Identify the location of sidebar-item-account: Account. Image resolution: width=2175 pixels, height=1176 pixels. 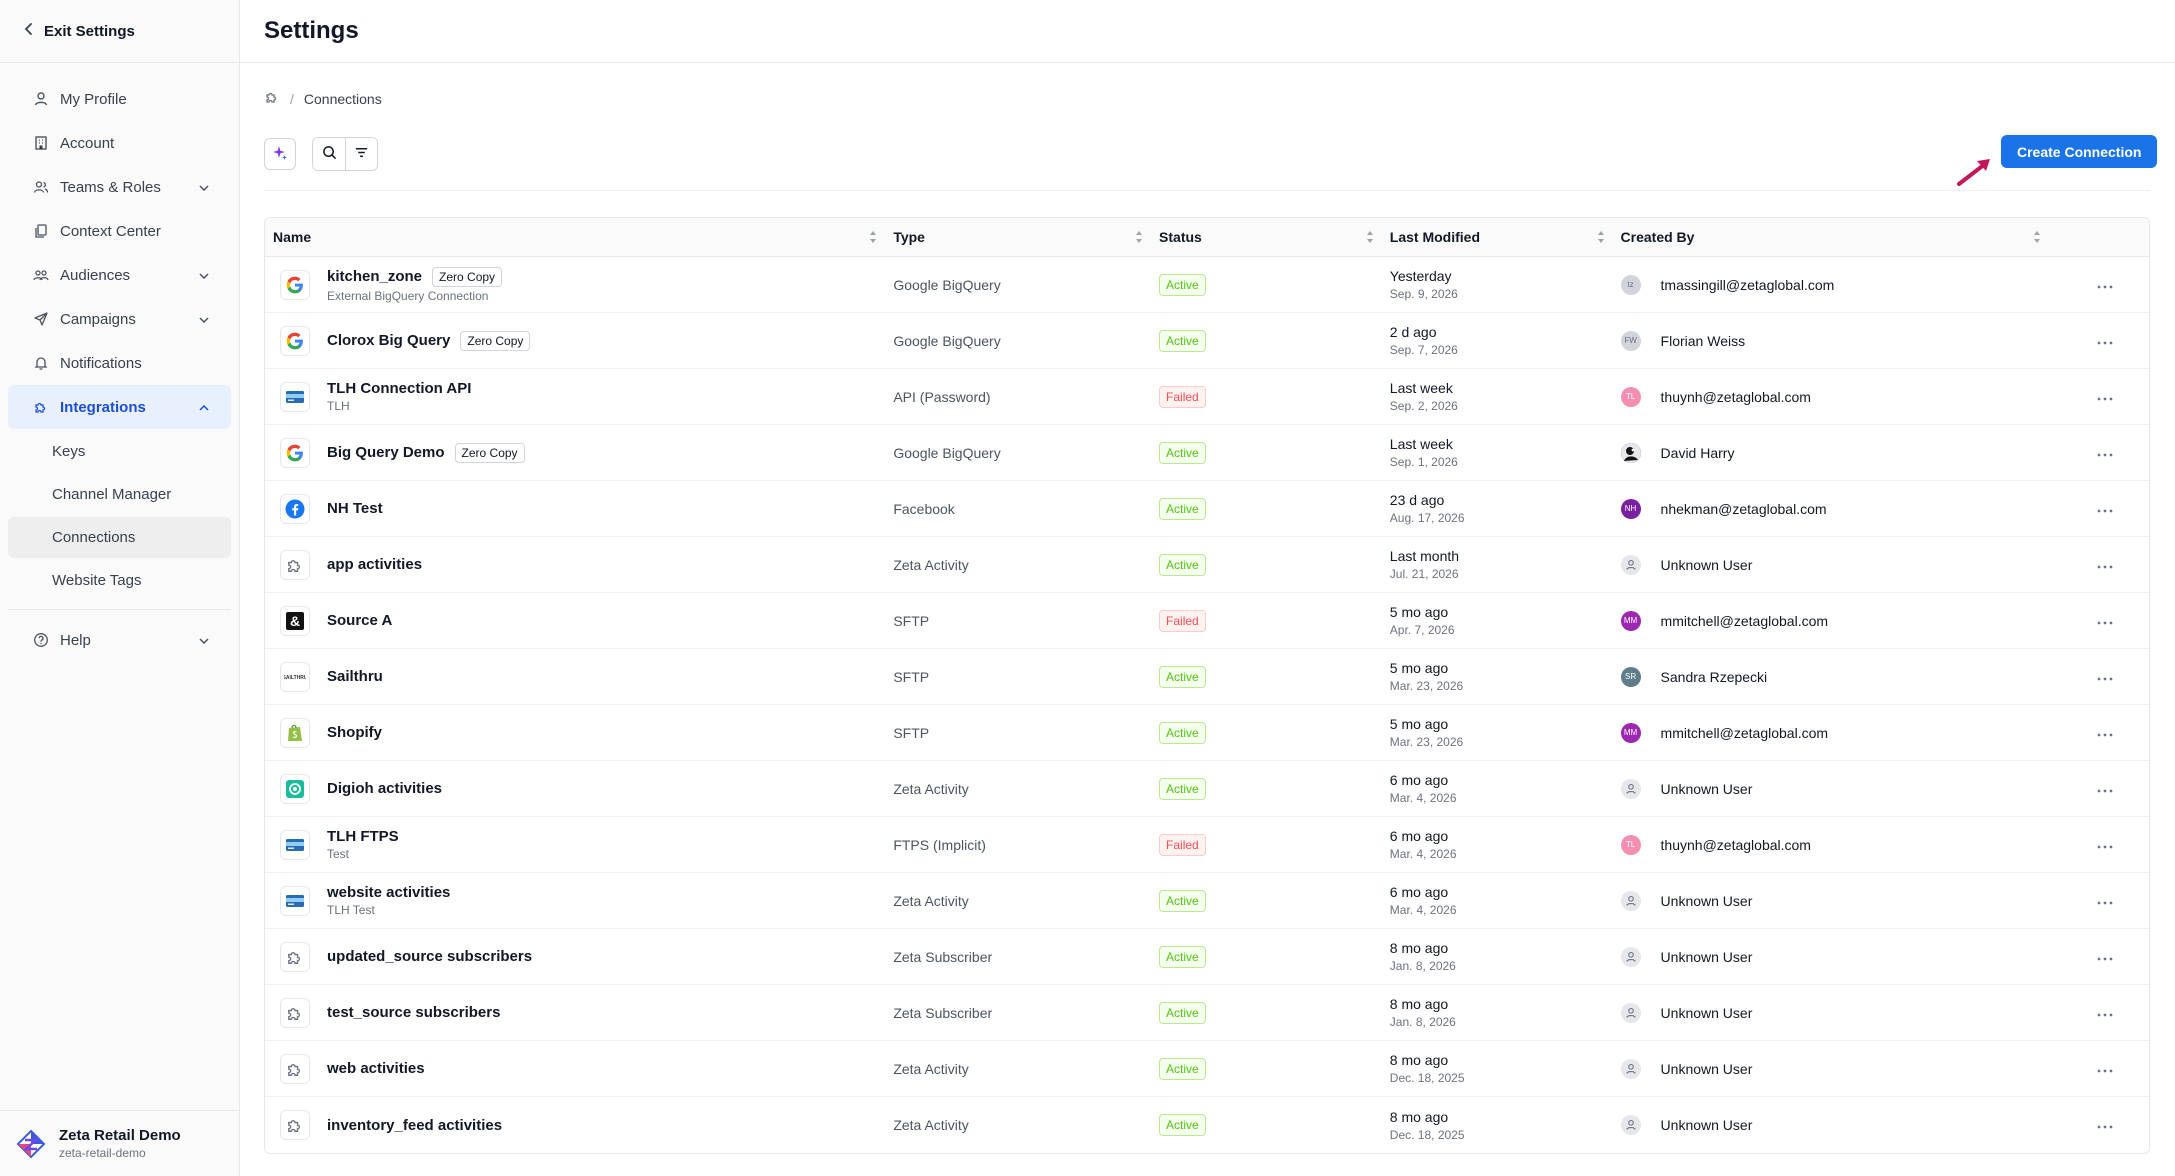
(119, 143).